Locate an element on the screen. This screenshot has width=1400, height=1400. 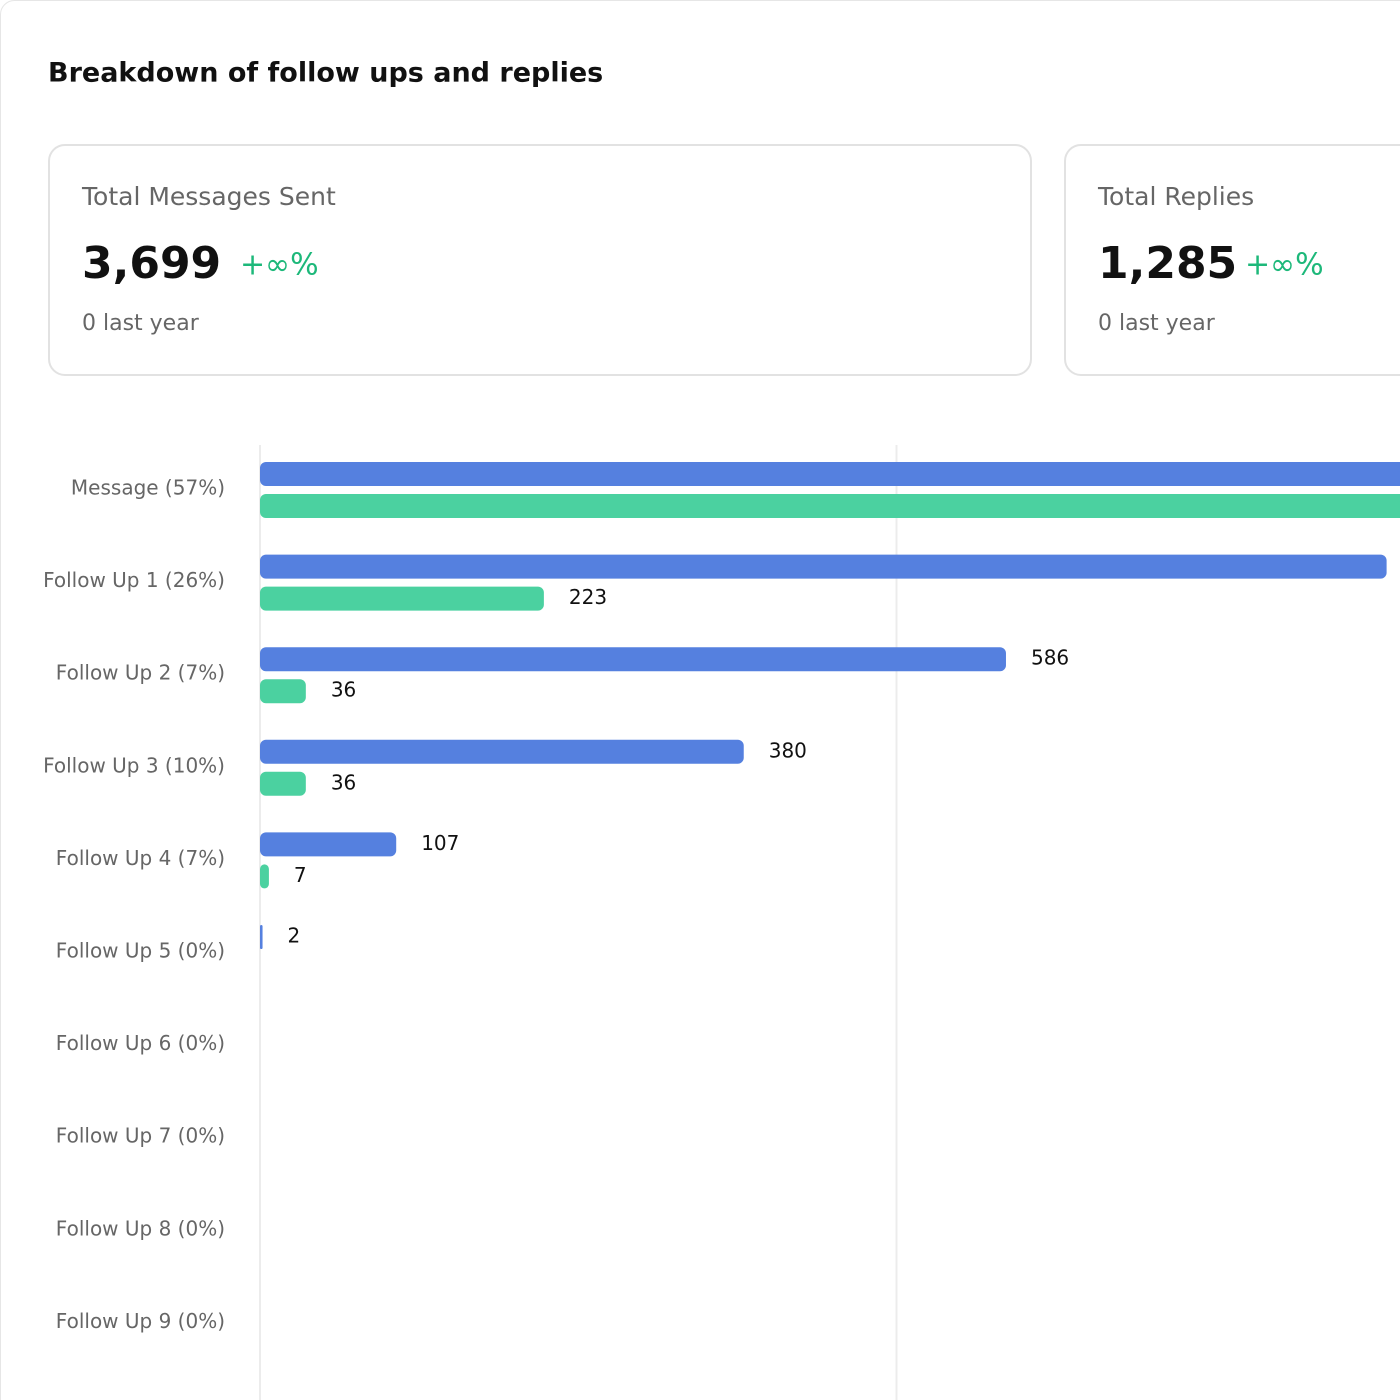
category-label: Follow Up 9 (0%) is located at coordinates (140, 1321).